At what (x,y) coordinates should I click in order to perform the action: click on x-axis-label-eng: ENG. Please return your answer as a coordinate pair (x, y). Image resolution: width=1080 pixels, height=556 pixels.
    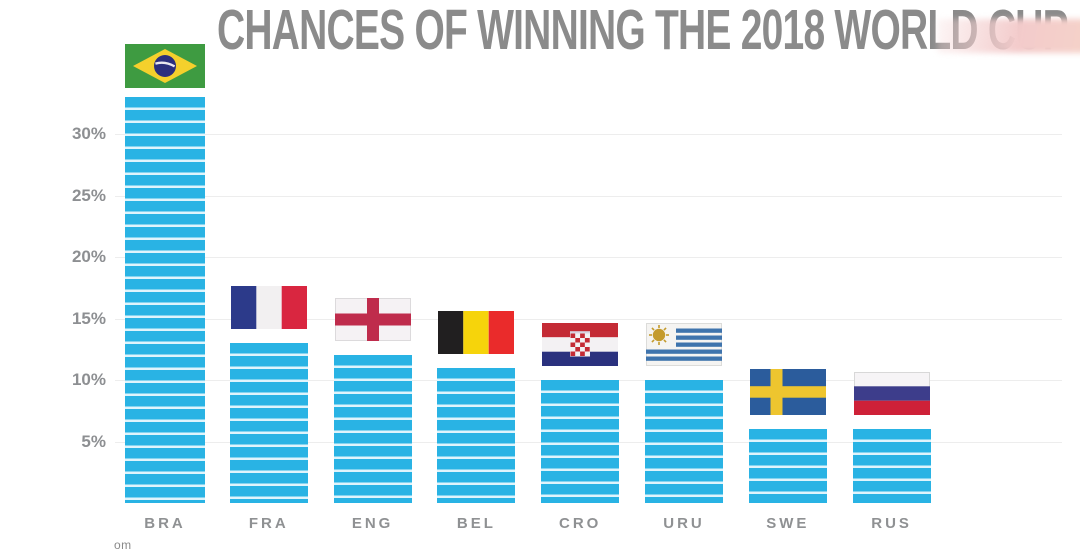
    Looking at the image, I should click on (372, 523).